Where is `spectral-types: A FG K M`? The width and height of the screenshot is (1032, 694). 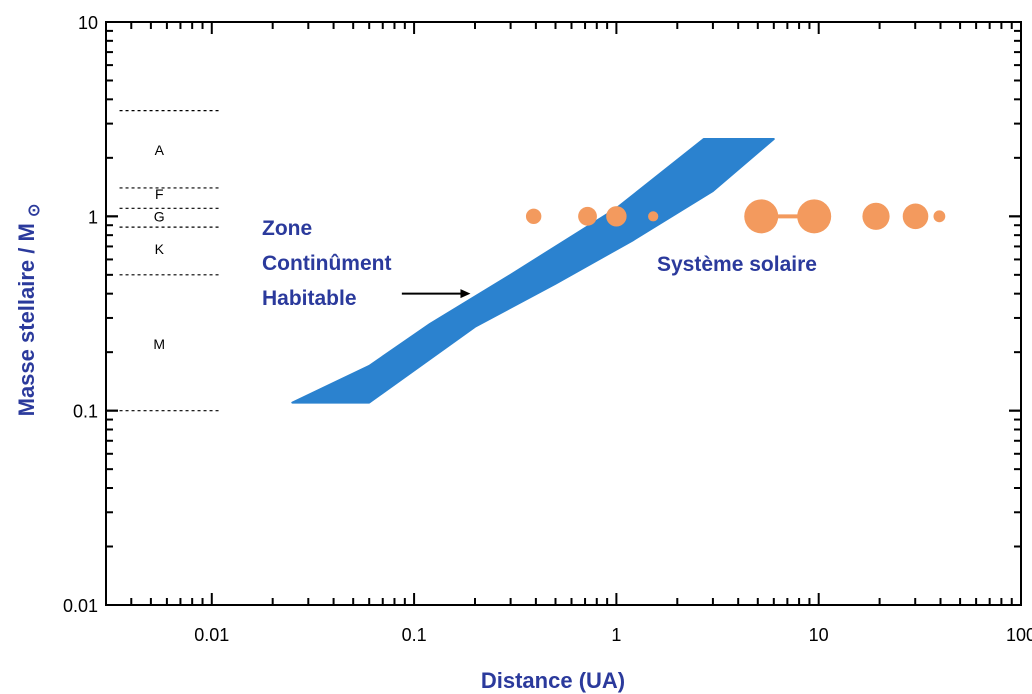 spectral-types: A FG K M is located at coordinates (170, 261).